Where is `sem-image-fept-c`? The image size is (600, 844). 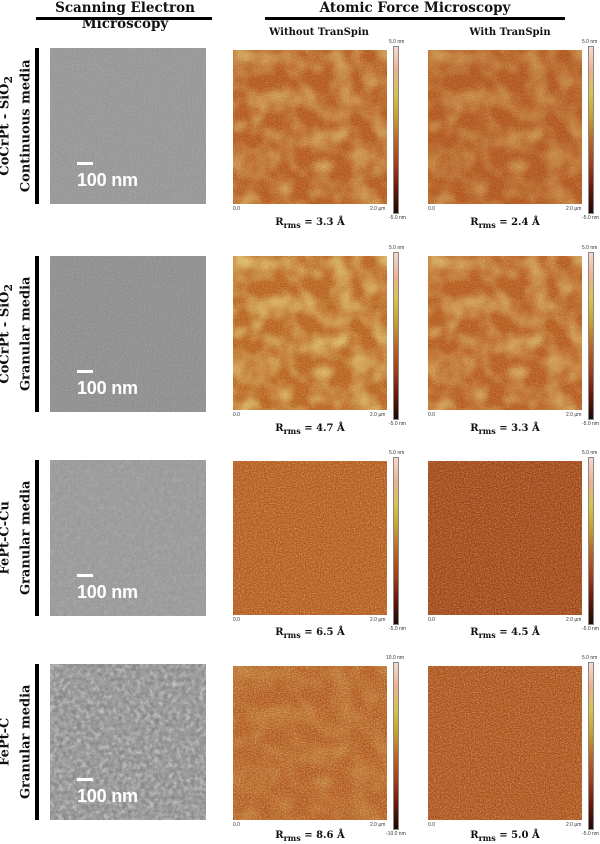 sem-image-fept-c is located at coordinates (128, 742).